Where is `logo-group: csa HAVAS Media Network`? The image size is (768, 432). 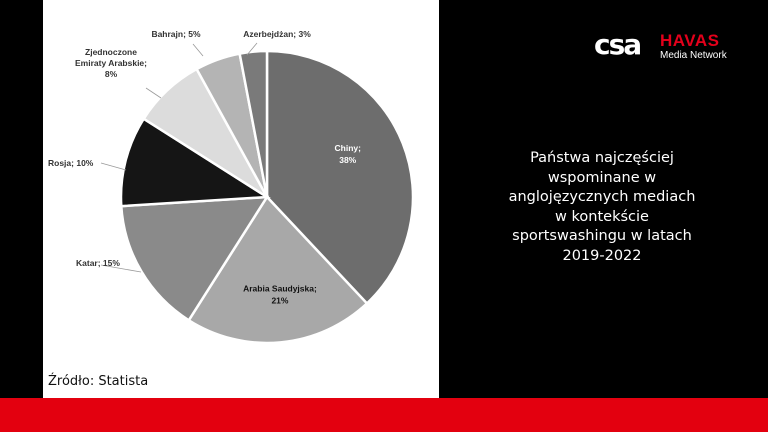
logo-group: csa HAVAS Media Network is located at coordinates (669, 47).